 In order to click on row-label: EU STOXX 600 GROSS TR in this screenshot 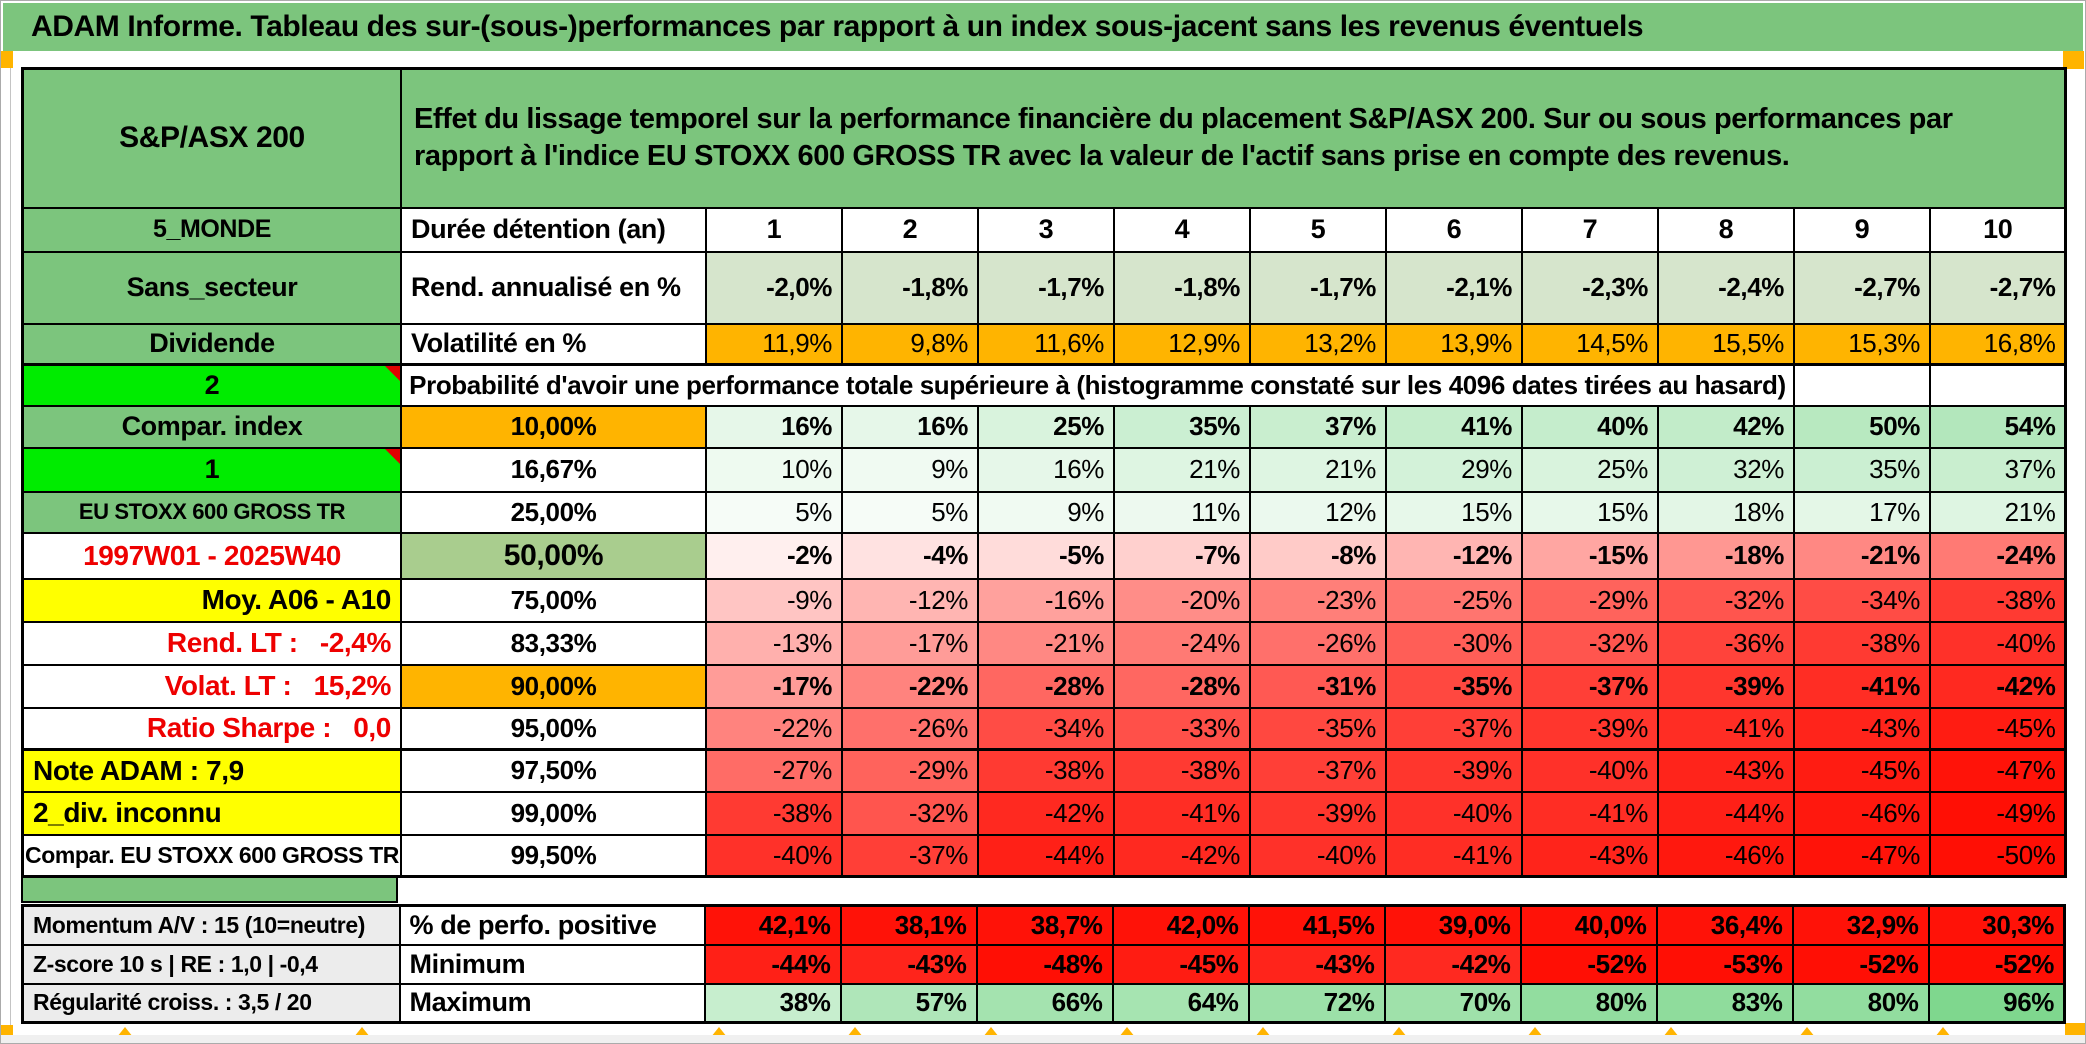, I will do `click(211, 512)`.